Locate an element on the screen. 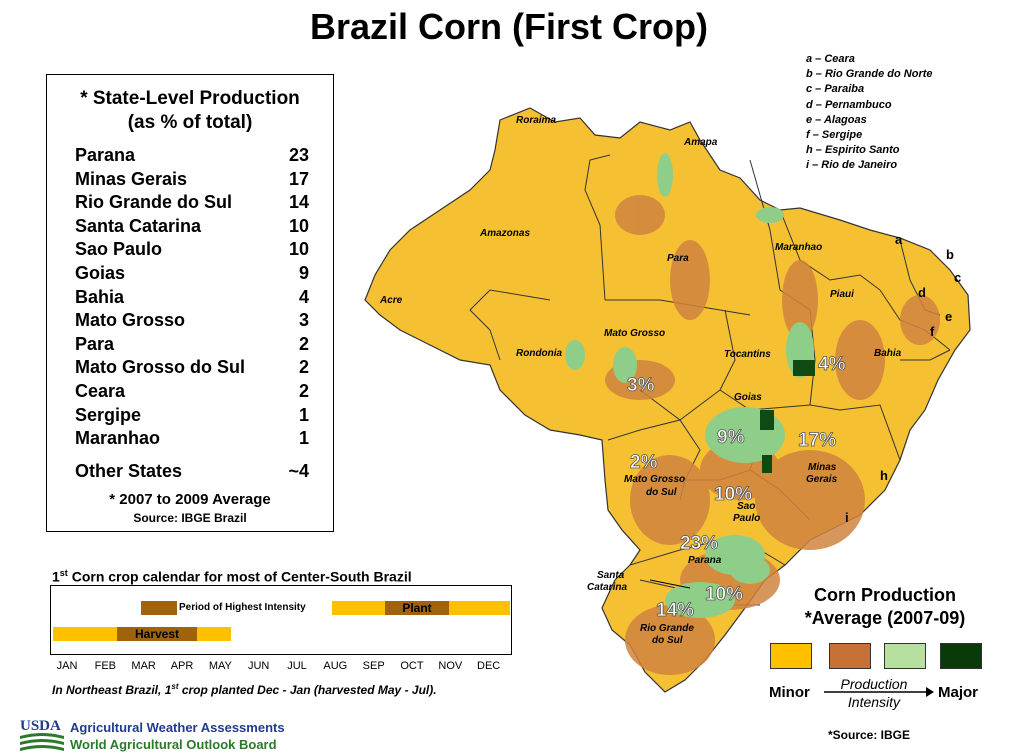  row-state: Goias is located at coordinates (100, 273).